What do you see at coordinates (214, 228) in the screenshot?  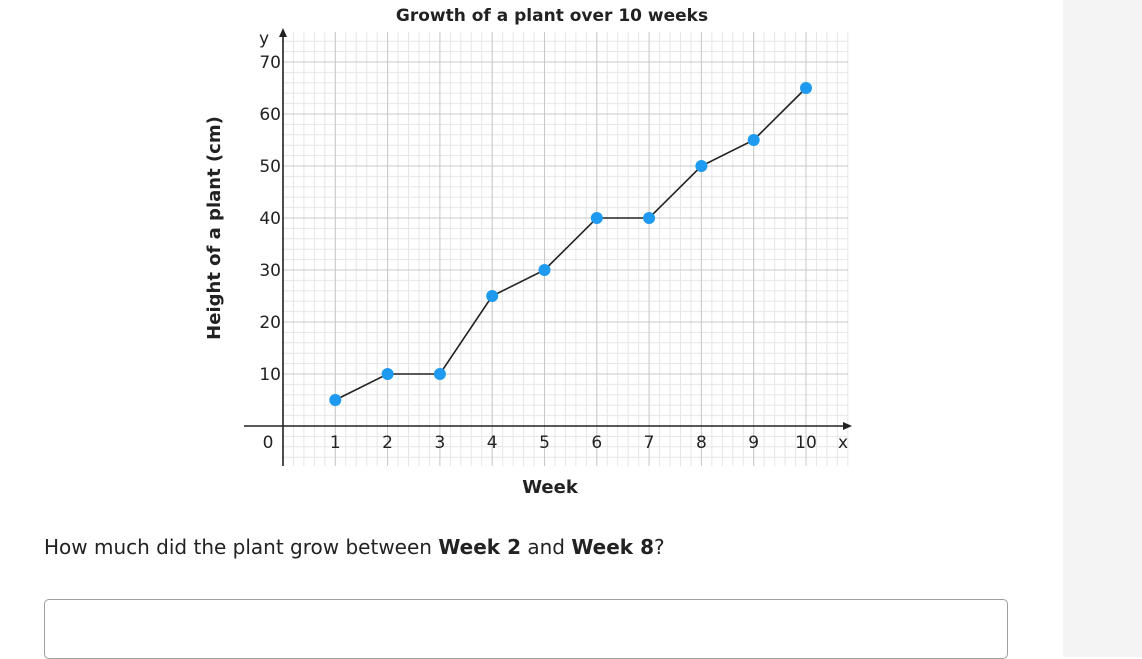 I see `y-axis-label: Height of a plant (cm)` at bounding box center [214, 228].